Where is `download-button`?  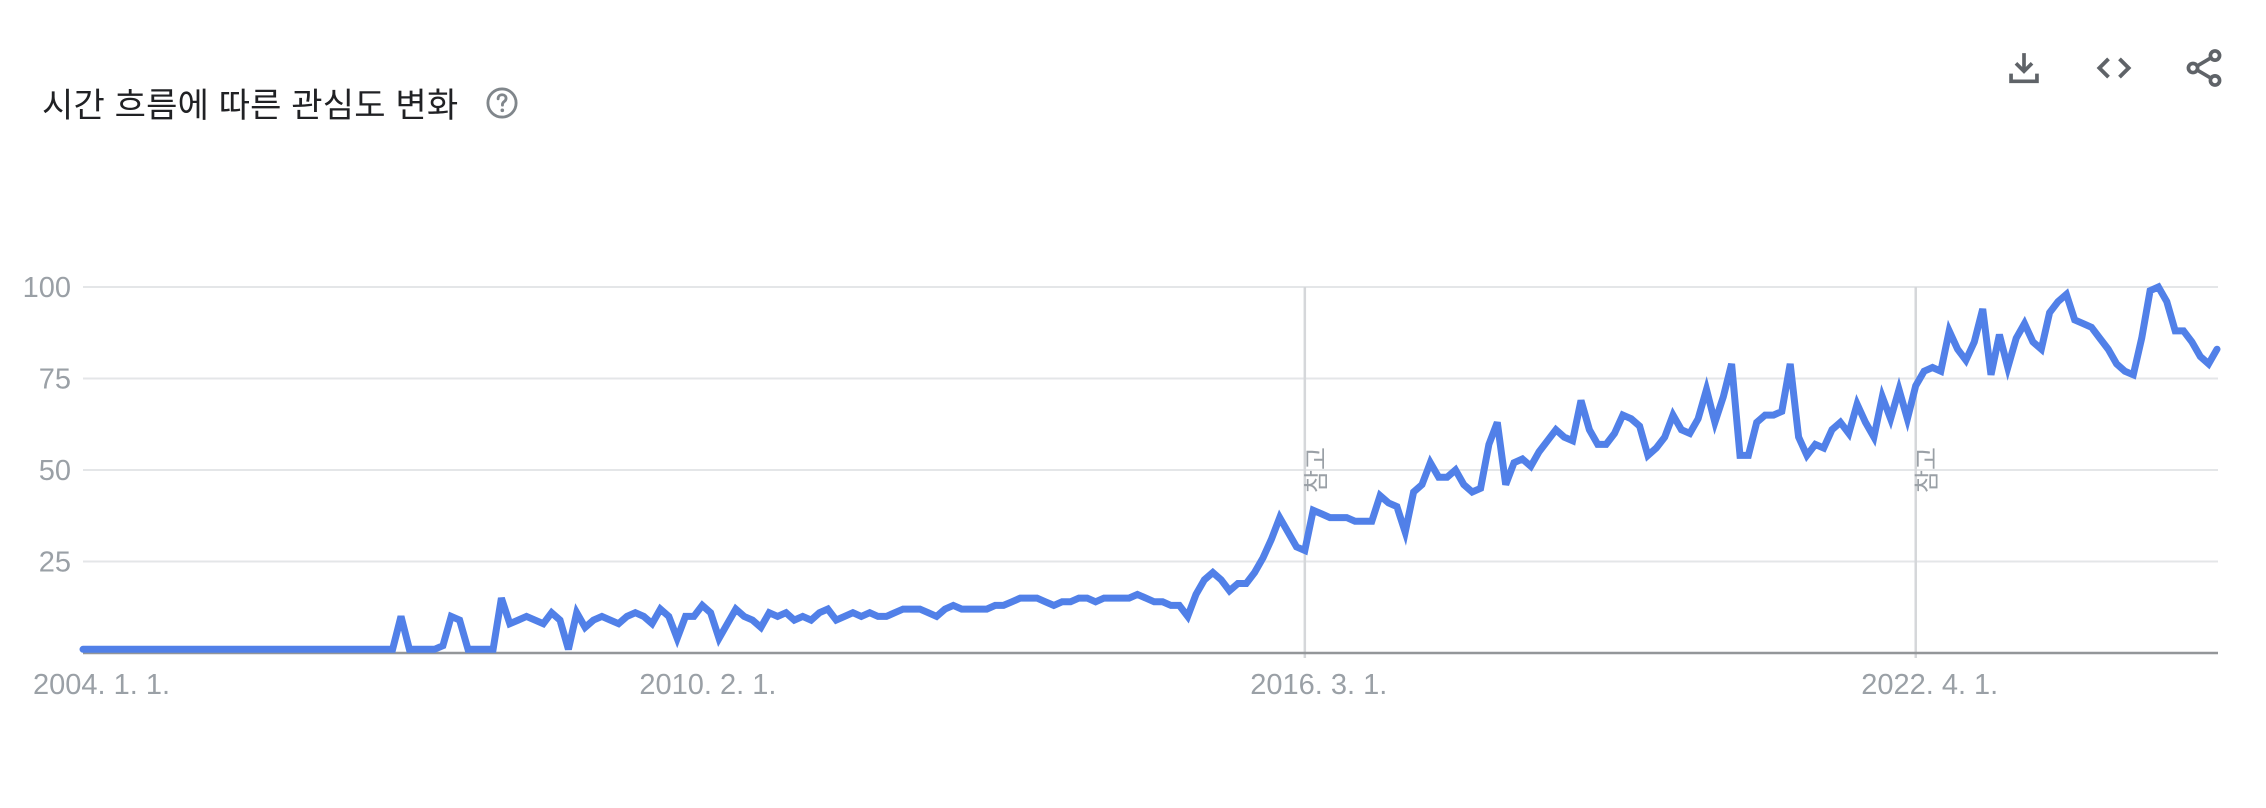
download-button is located at coordinates (2024, 68).